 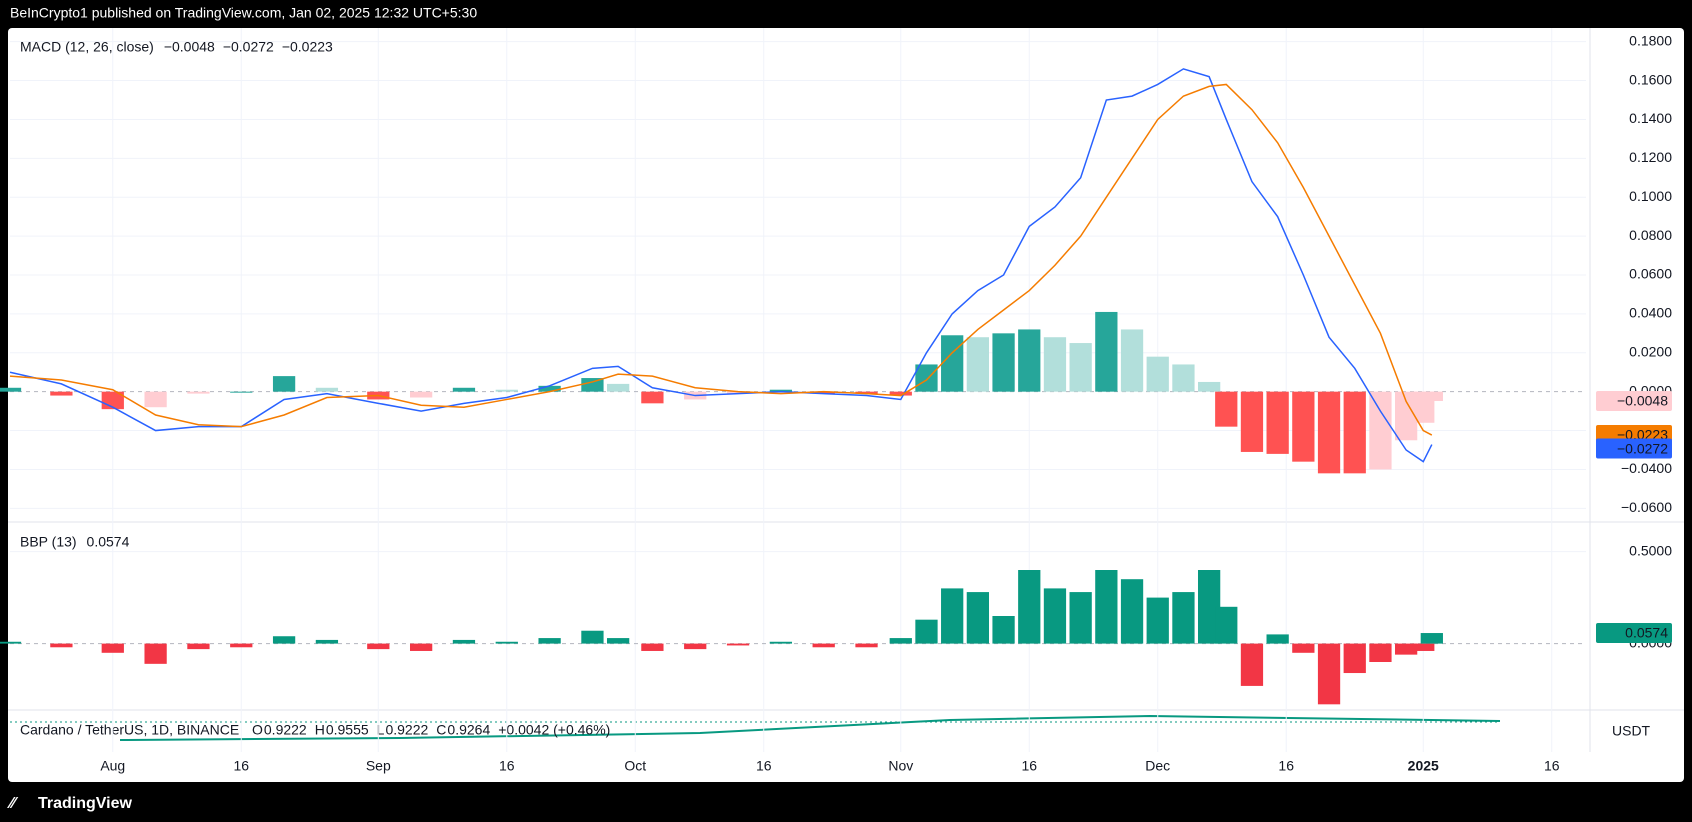 I want to click on y-tick-label: 0.1000, so click(x=1650, y=196).